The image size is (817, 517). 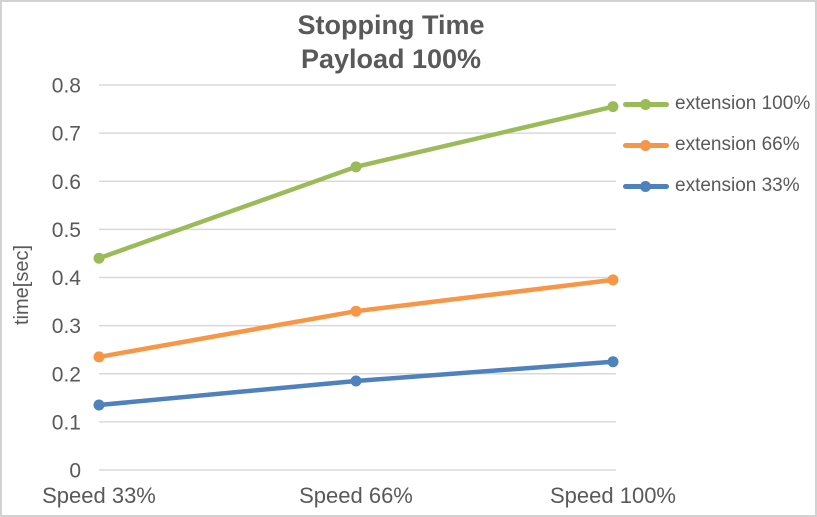 What do you see at coordinates (66, 422) in the screenshot?
I see `y-tick-label: 0.1` at bounding box center [66, 422].